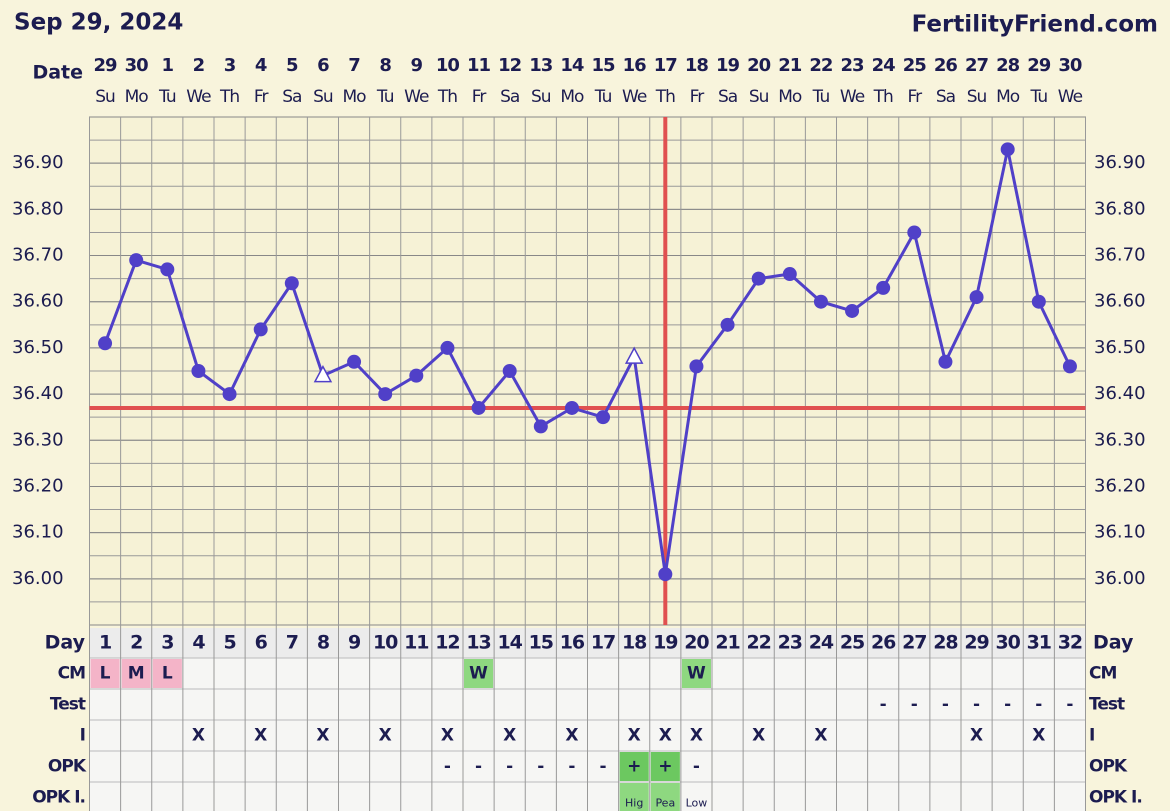 The width and height of the screenshot is (1170, 811). What do you see at coordinates (1108, 767) in the screenshot?
I see `row-label-right: OPK` at bounding box center [1108, 767].